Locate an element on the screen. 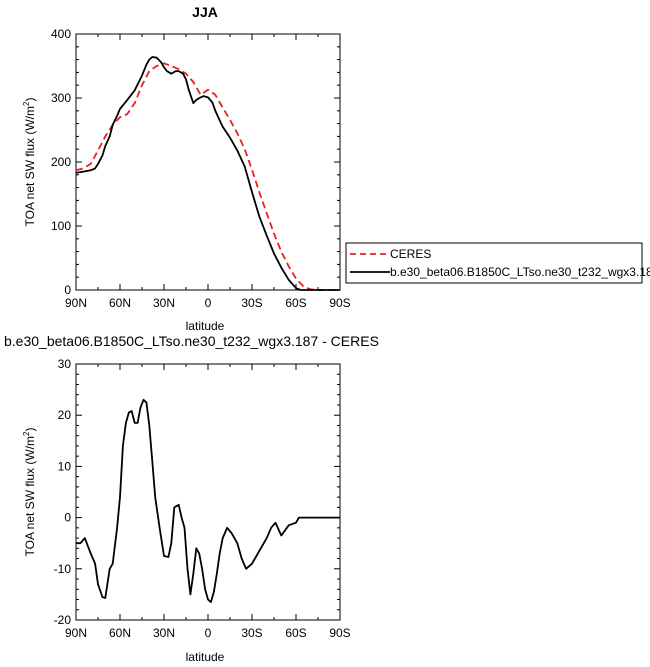 This screenshot has width=650, height=667. top-series-model-line is located at coordinates (207, 173).